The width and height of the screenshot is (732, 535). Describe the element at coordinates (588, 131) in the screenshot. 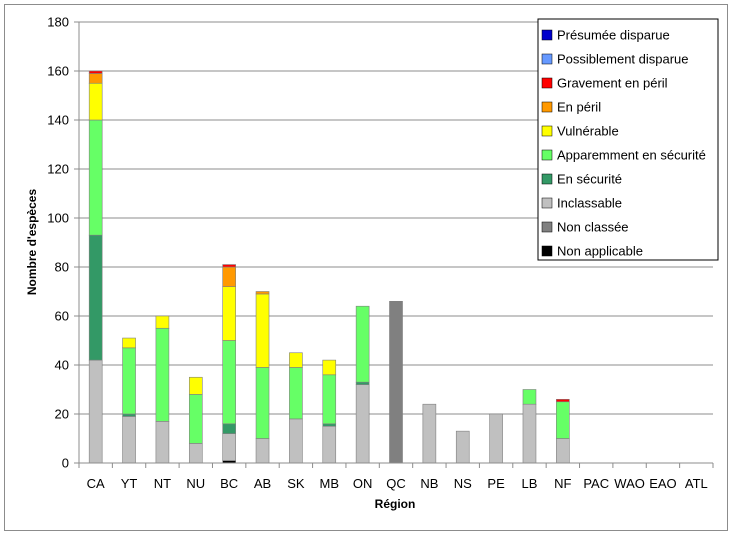

I see `legend-label: Vulnérable` at that location.